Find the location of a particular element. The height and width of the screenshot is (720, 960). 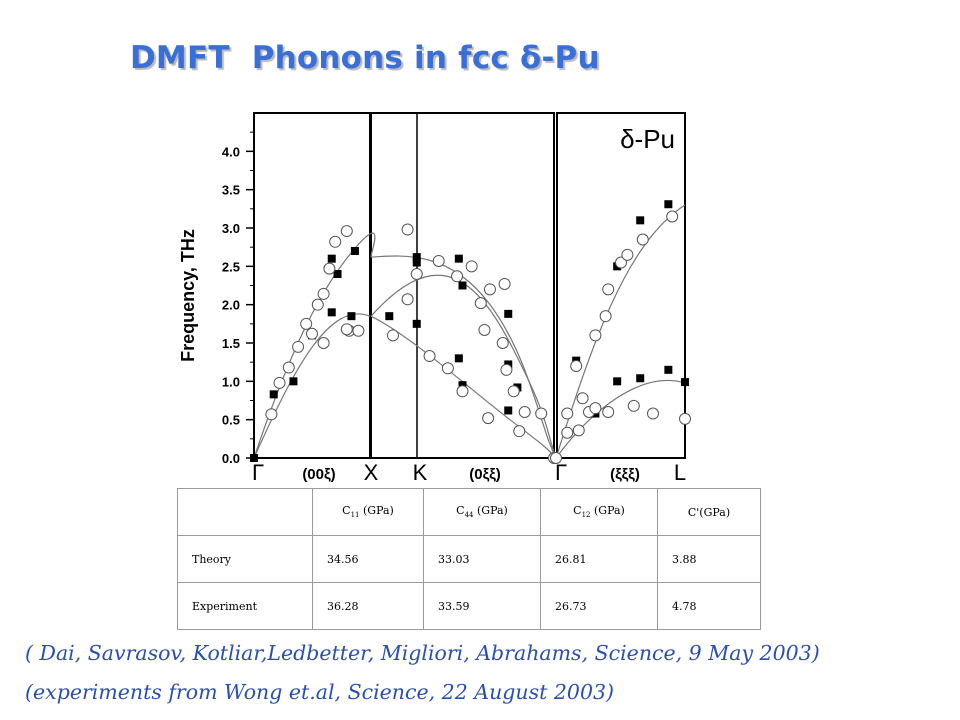

header-cprime: C'(GPa) is located at coordinates (709, 512).